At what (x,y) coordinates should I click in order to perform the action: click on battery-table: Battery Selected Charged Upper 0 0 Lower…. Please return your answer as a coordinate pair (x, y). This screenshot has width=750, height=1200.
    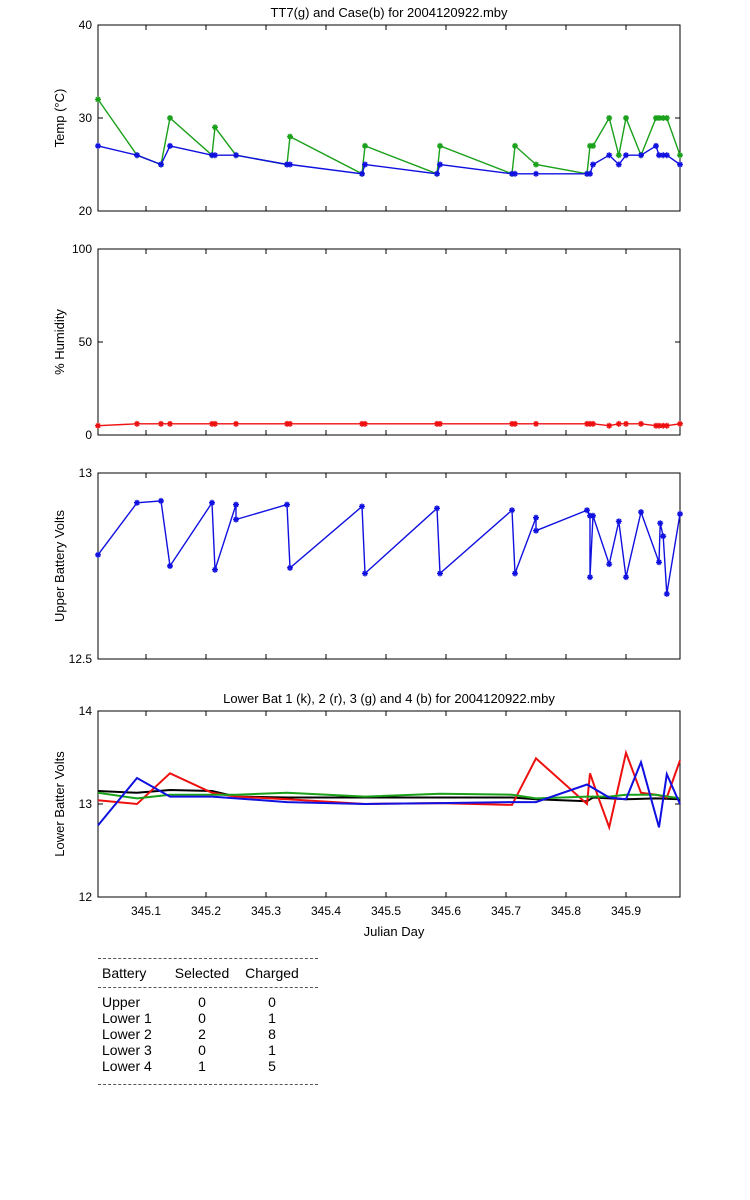
    Looking at the image, I should click on (208, 1021).